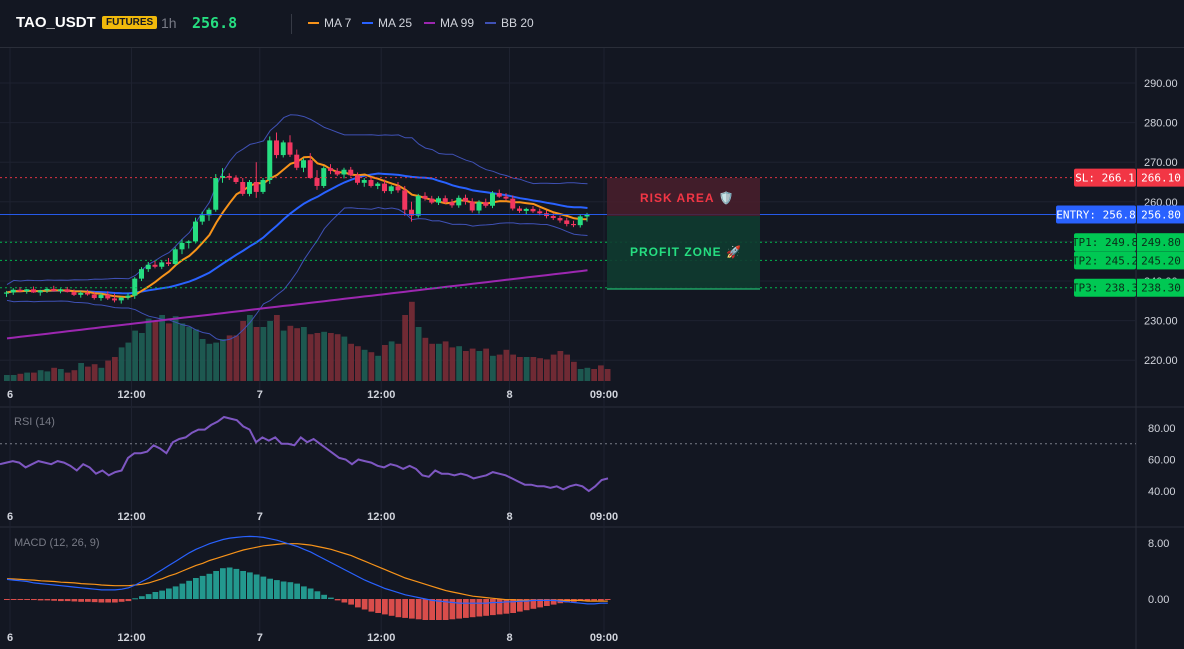  Describe the element at coordinates (387, 23) in the screenshot. I see `legend-ma25: MA 25` at that location.